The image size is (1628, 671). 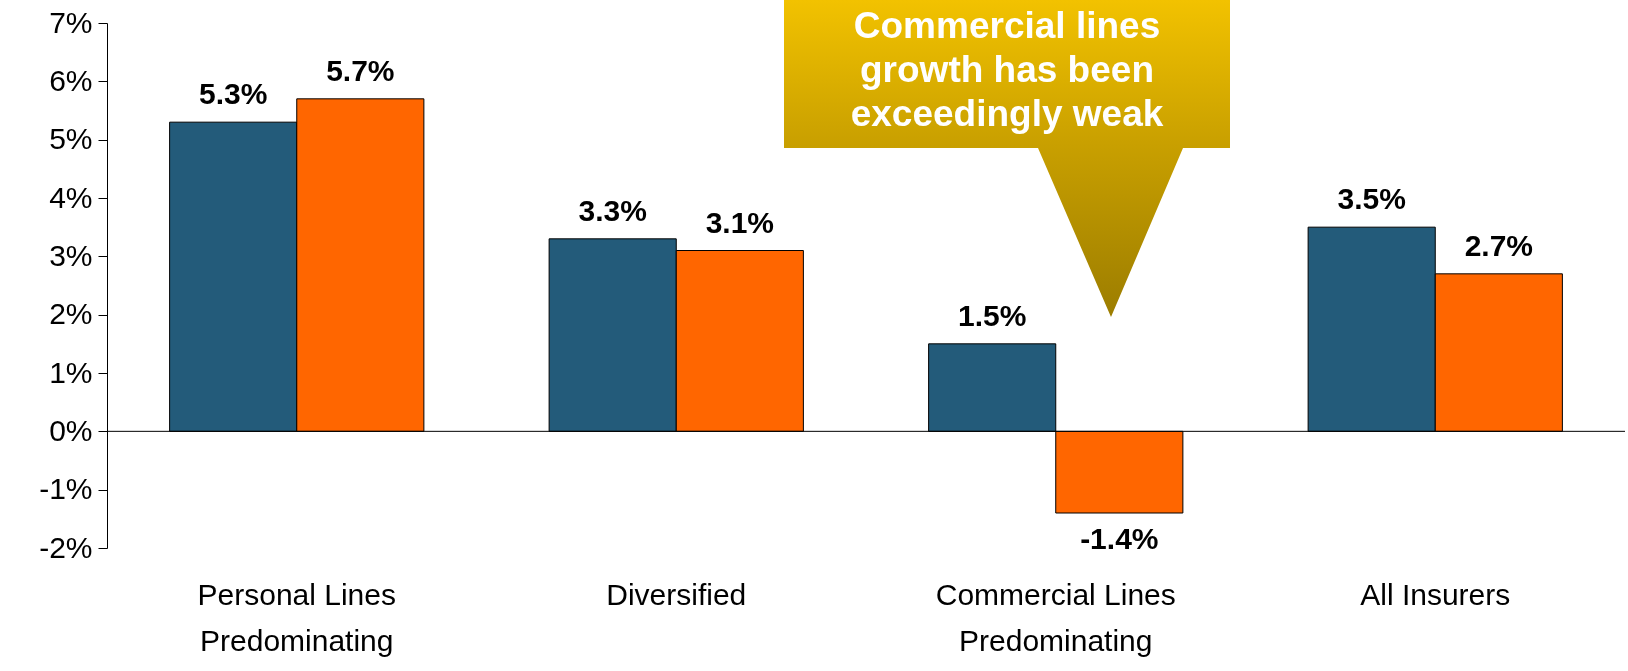 I want to click on x-tick-label: Personal Lines Predominating, so click(x=296, y=617).